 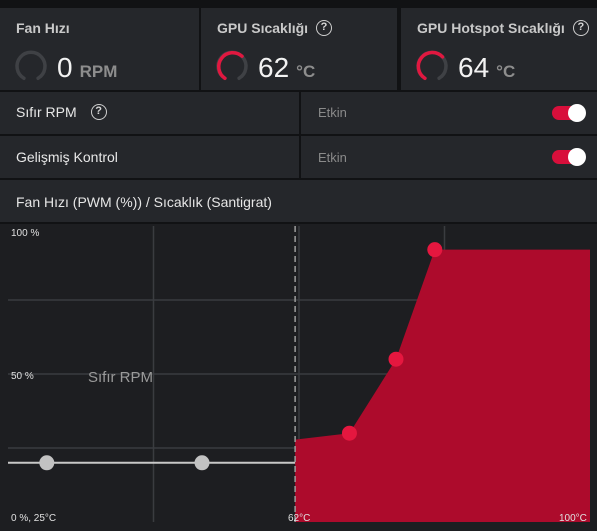 I want to click on y-tick-0: 0 %, 25°C, so click(x=33, y=518).